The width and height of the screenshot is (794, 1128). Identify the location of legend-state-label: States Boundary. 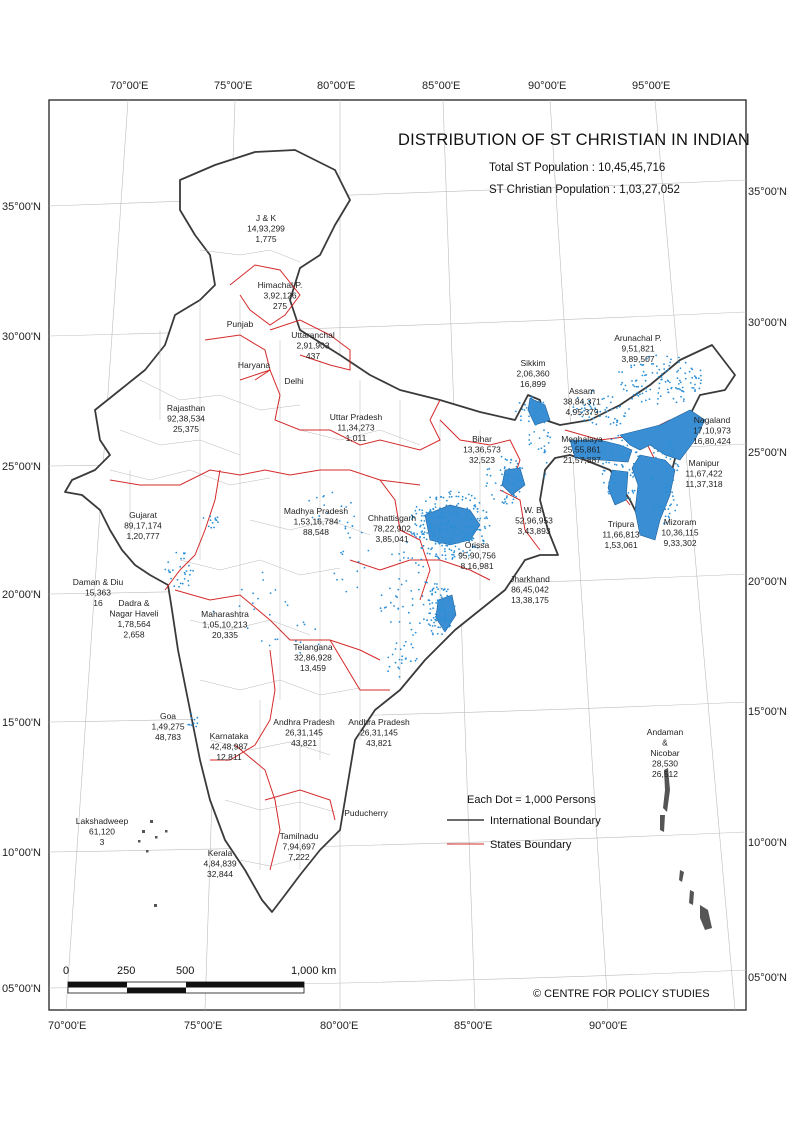
(531, 845).